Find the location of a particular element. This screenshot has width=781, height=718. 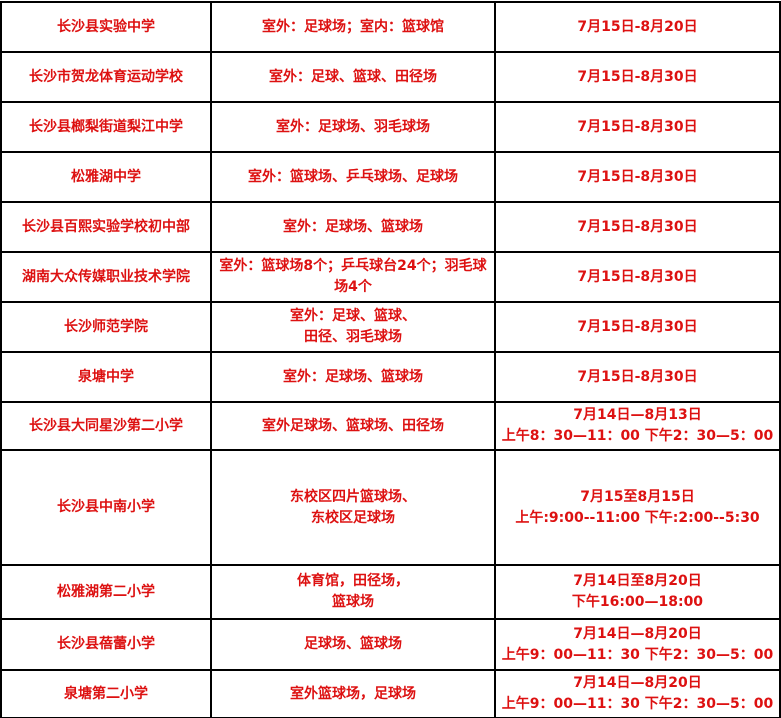

school-name-cell: 长沙县中南小学 is located at coordinates (106, 507).